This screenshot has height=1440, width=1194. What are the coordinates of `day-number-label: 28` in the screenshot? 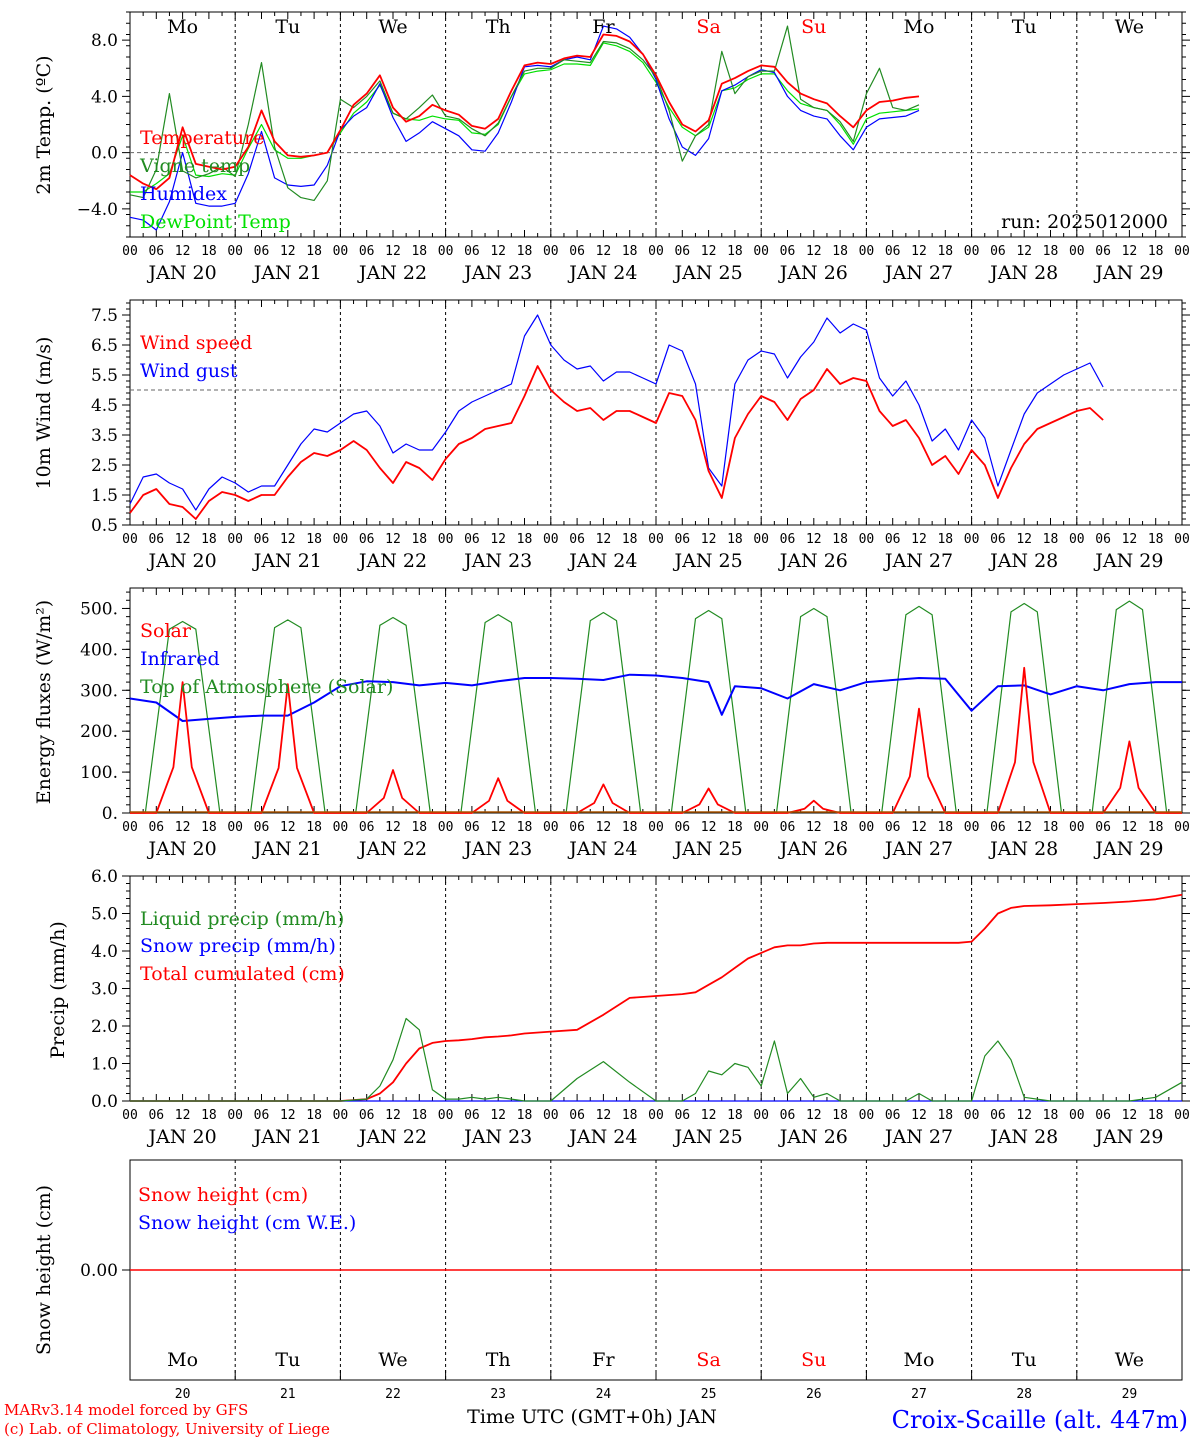 It's located at (1024, 1394).